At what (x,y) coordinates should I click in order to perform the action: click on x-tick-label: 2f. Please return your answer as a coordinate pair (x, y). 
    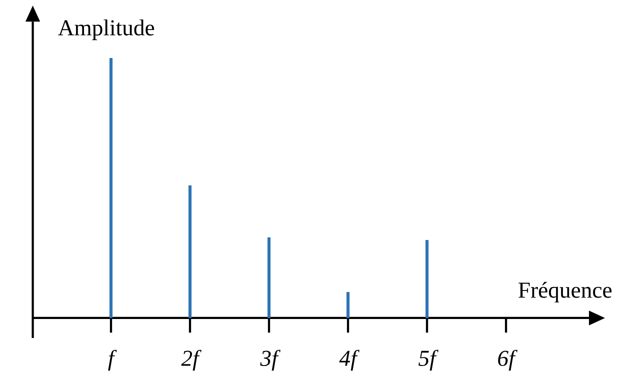
    Looking at the image, I should click on (191, 360).